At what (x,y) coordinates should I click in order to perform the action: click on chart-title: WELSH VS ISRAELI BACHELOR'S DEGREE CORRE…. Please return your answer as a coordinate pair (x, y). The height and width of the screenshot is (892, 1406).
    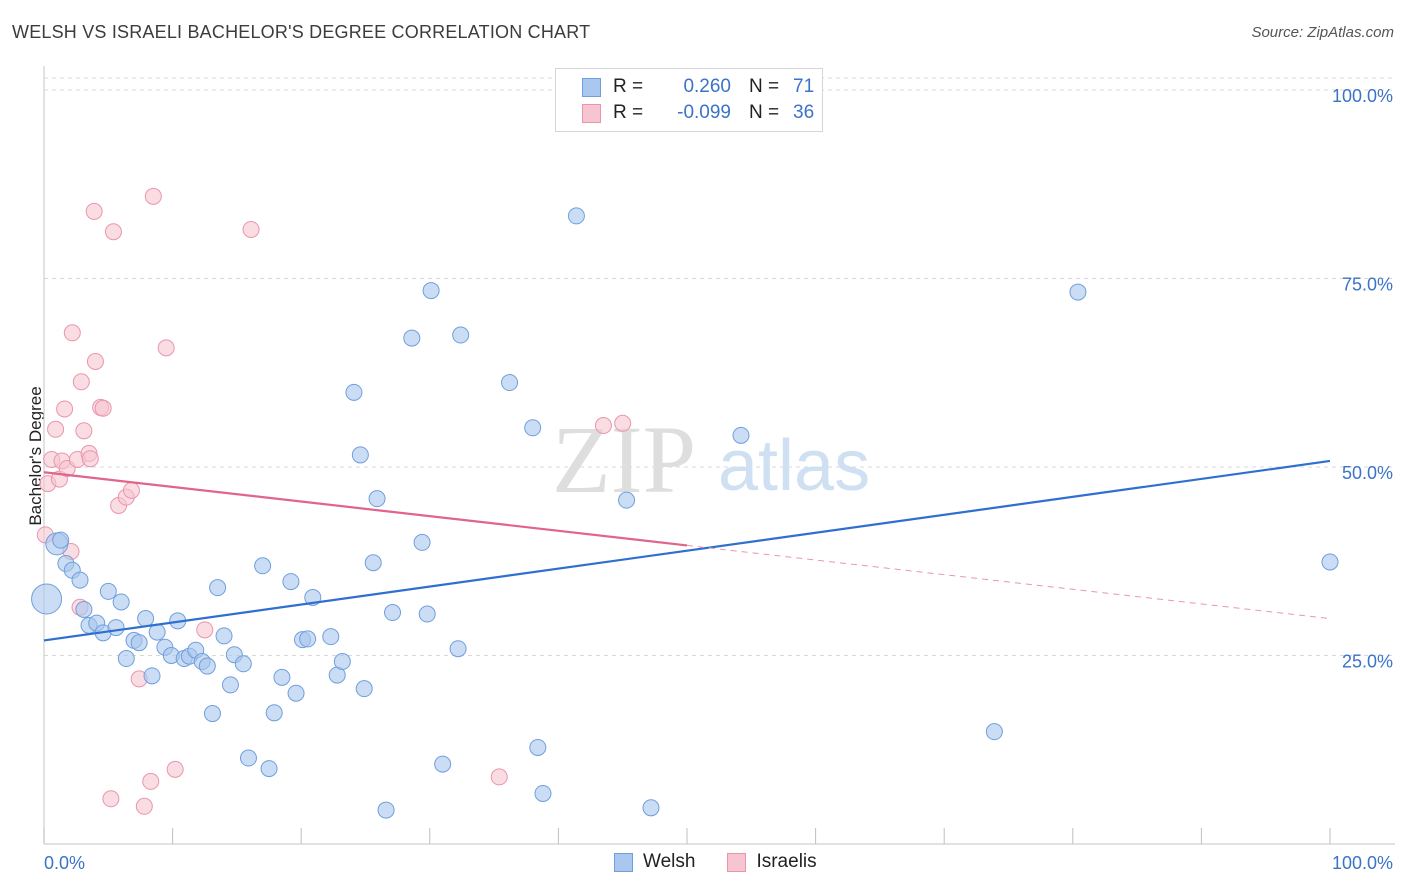
    Looking at the image, I should click on (301, 32).